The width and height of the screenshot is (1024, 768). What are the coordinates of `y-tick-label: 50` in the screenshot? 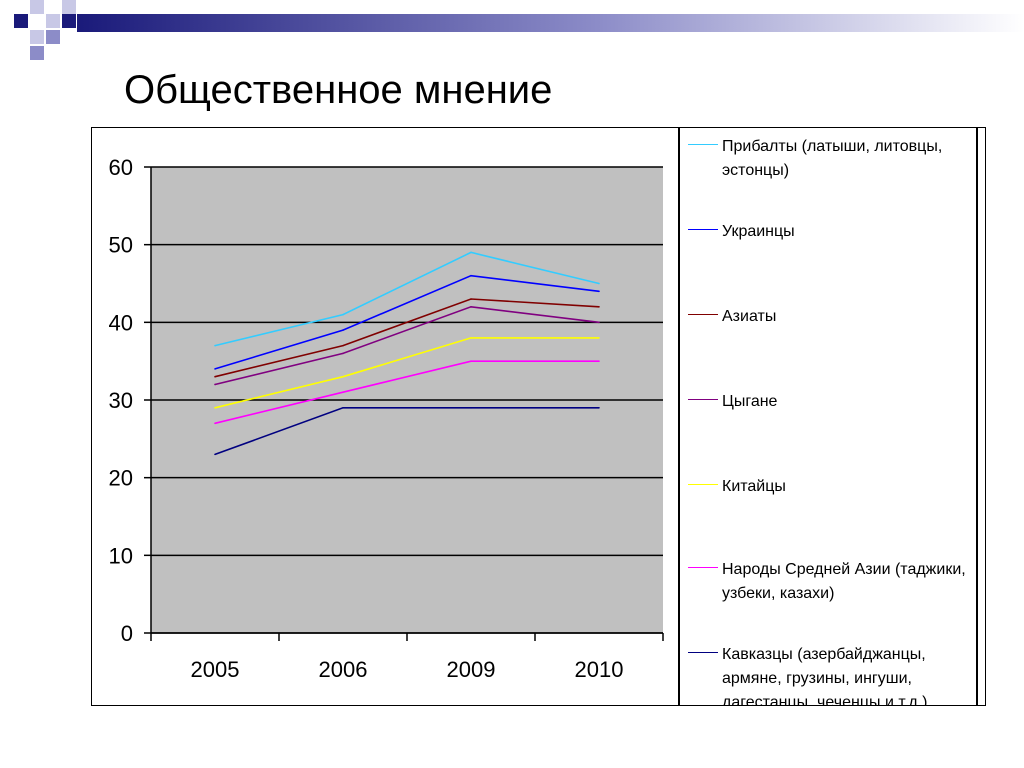 It's located at (121, 245).